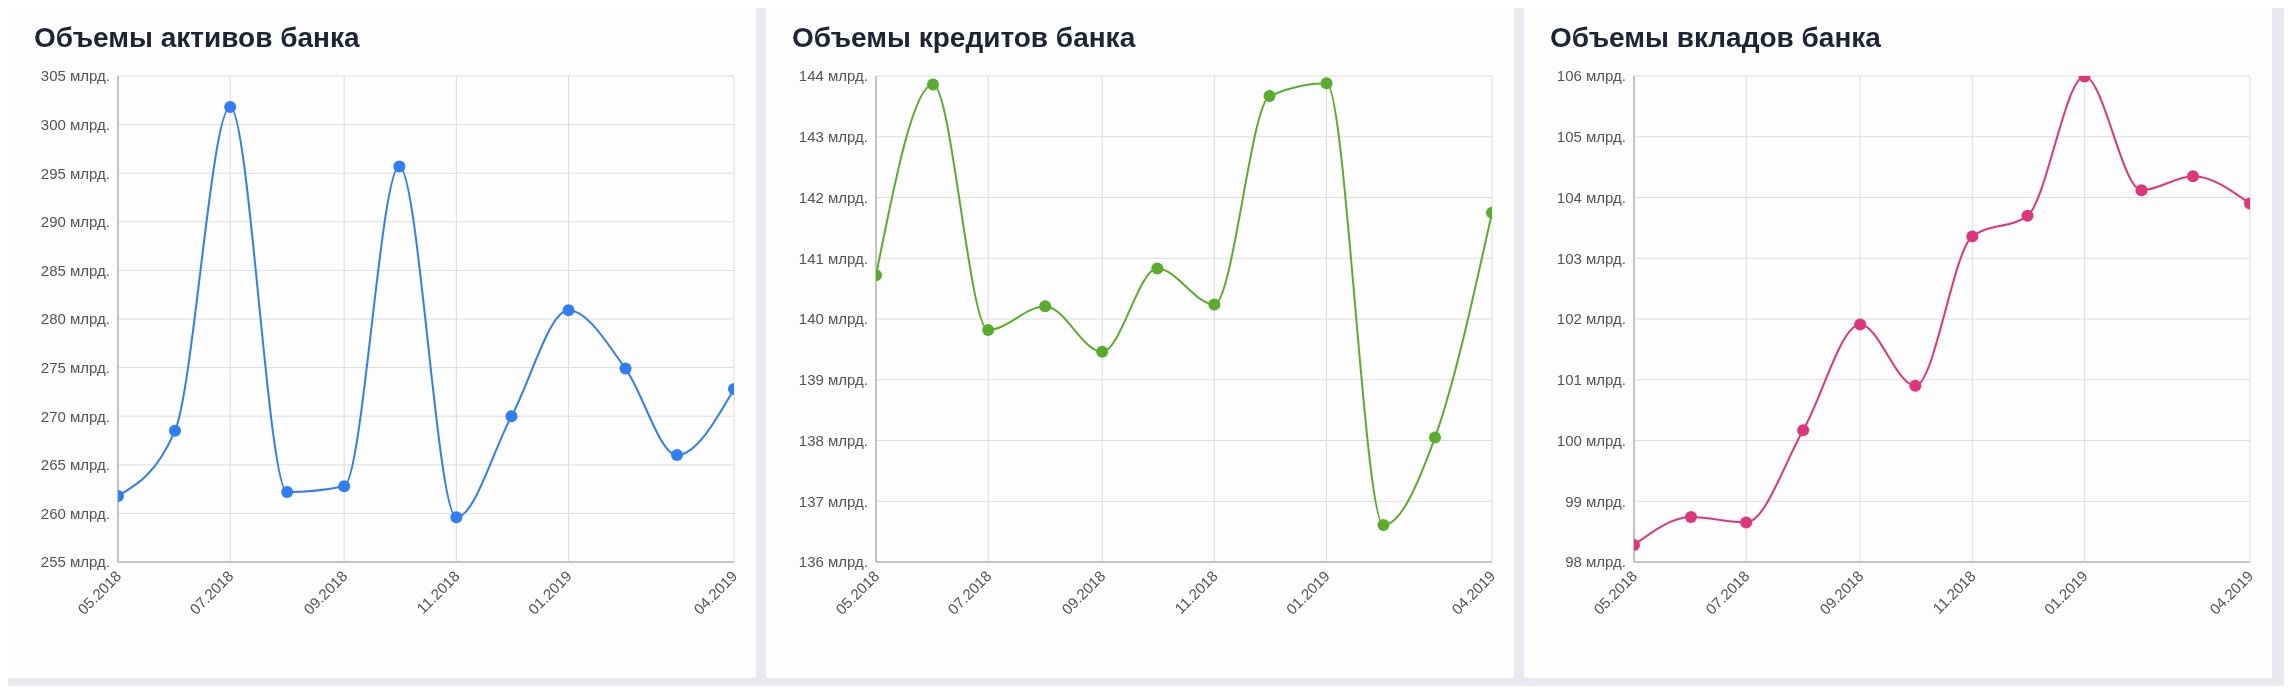 The width and height of the screenshot is (2292, 694). What do you see at coordinates (1595, 501) in the screenshot?
I see `y-tick-label: 99 млрд.` at bounding box center [1595, 501].